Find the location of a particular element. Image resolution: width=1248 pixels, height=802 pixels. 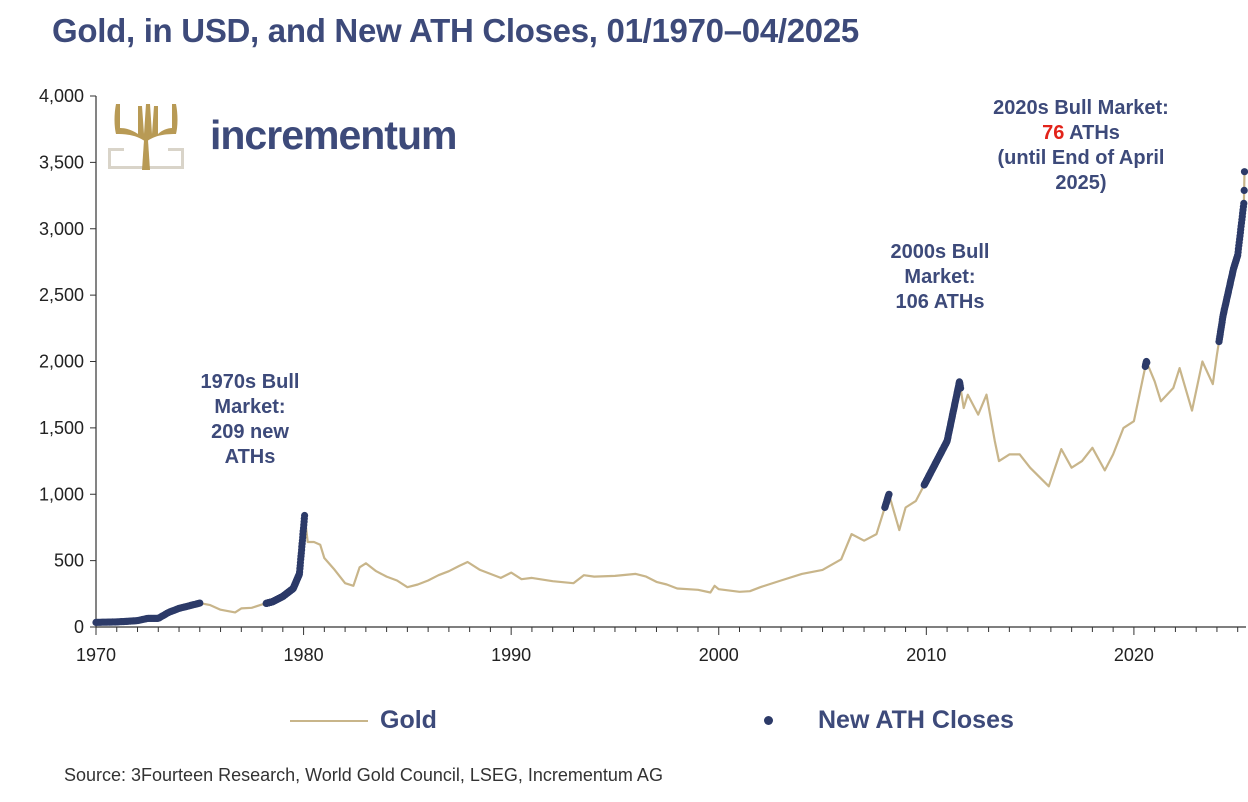

annotation-2020s-suffix: ATHs is located at coordinates (1092, 133).